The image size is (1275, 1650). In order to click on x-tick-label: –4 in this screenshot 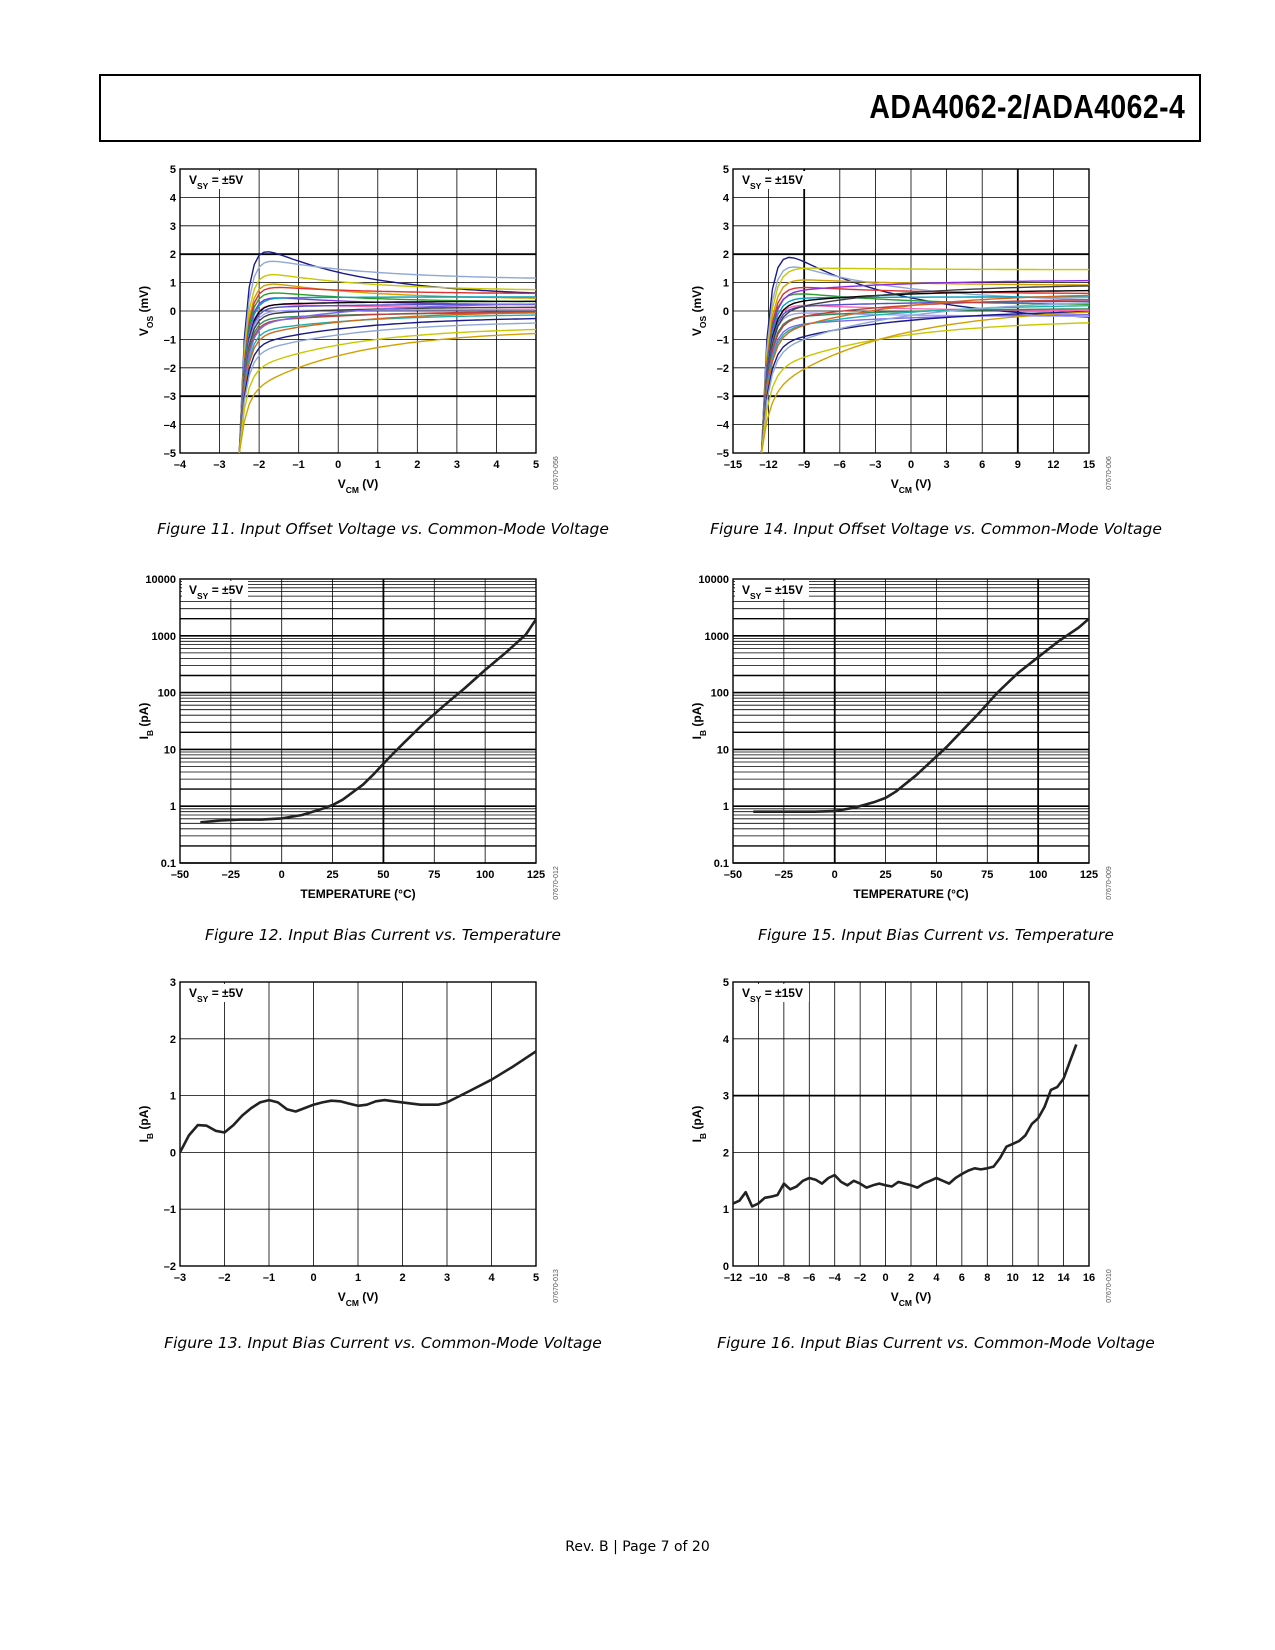, I will do `click(180, 465)`.